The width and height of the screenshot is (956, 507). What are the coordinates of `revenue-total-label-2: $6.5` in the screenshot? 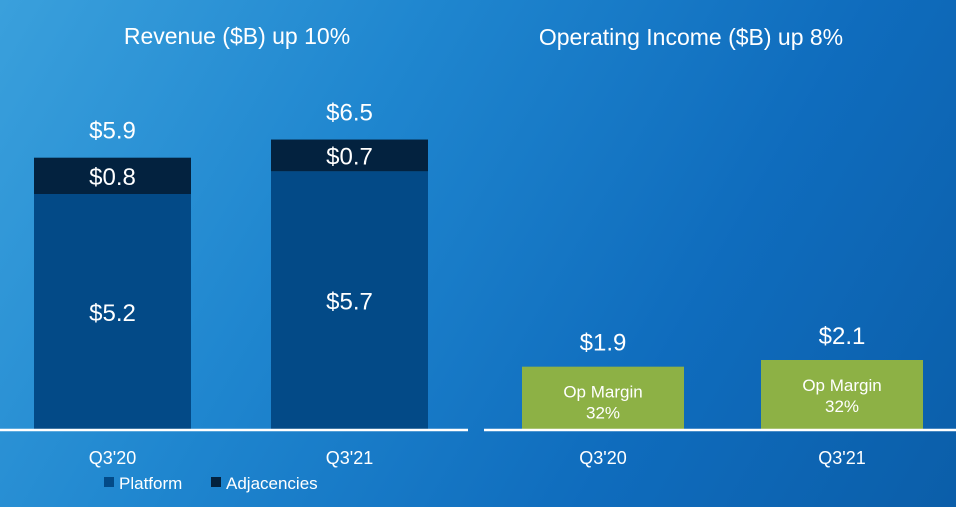 It's located at (349, 113).